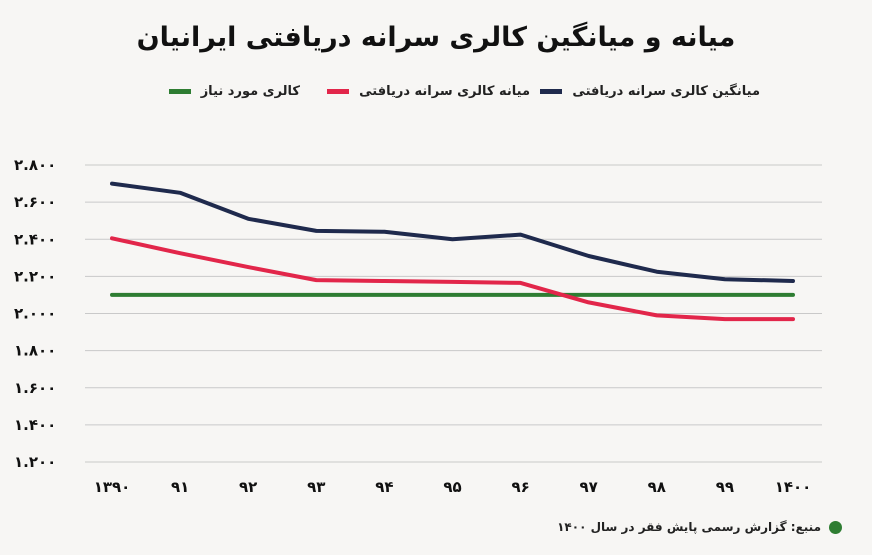 This screenshot has width=872, height=555. I want to click on x-tick-label: ۹۴, so click(384, 487).